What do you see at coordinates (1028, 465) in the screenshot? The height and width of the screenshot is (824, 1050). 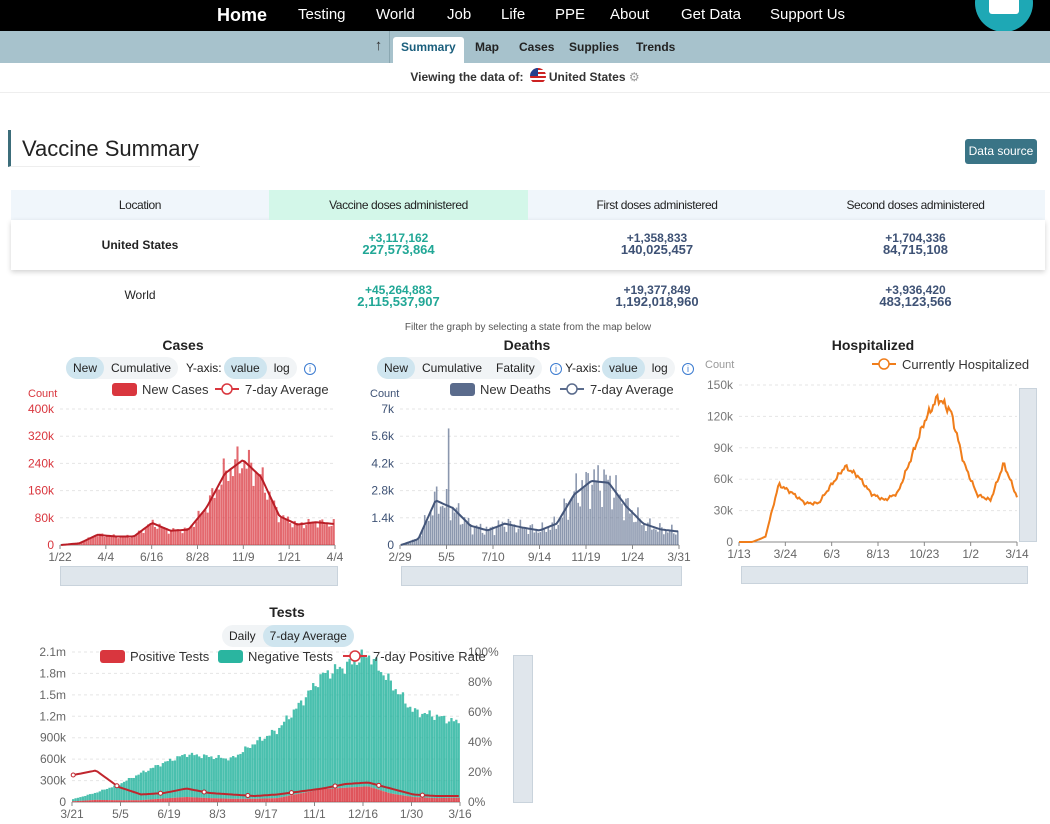 I see `hospitalized-vertical-slider` at bounding box center [1028, 465].